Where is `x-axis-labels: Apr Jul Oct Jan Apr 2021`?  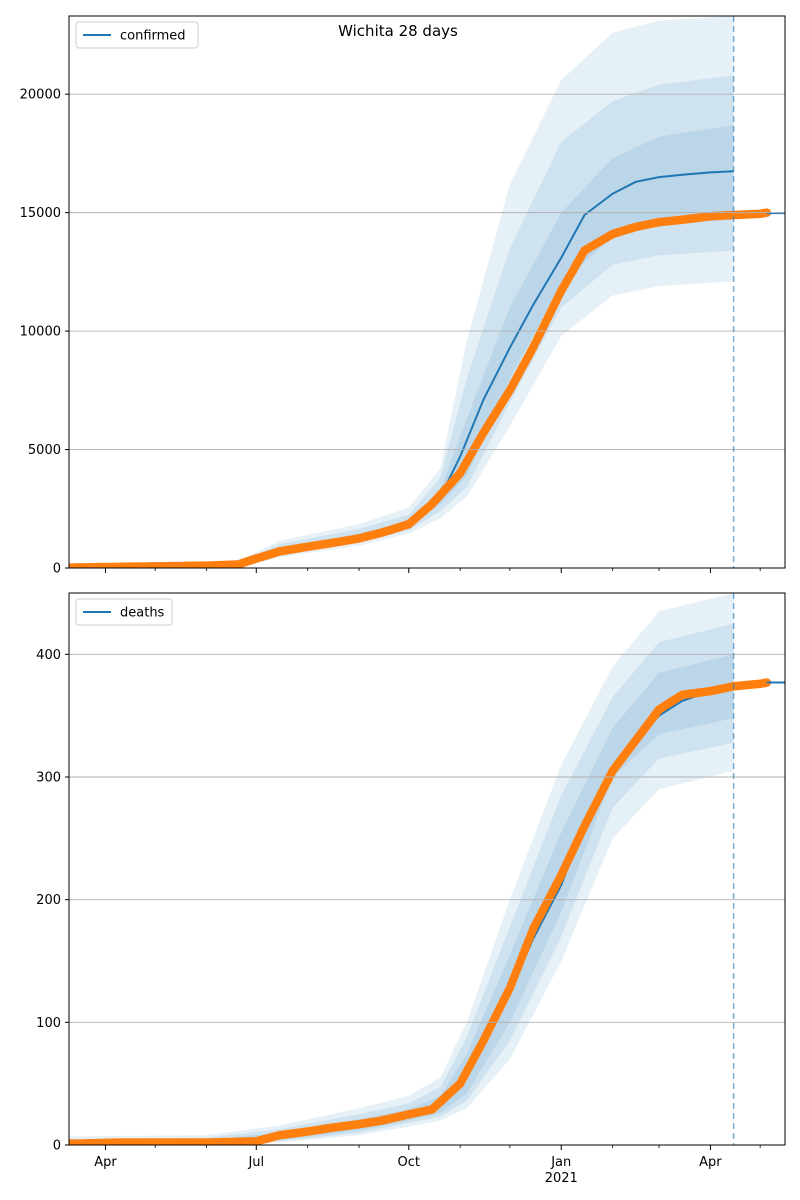 x-axis-labels: Apr Jul Oct Jan Apr 2021 is located at coordinates (408, 1170).